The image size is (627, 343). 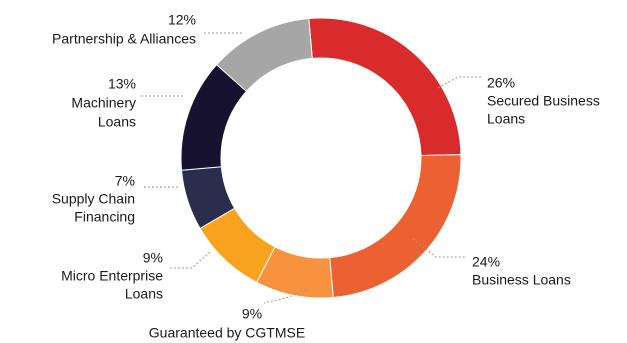 What do you see at coordinates (124, 38) in the screenshot?
I see `slice-category-label: Partnership & Alliances` at bounding box center [124, 38].